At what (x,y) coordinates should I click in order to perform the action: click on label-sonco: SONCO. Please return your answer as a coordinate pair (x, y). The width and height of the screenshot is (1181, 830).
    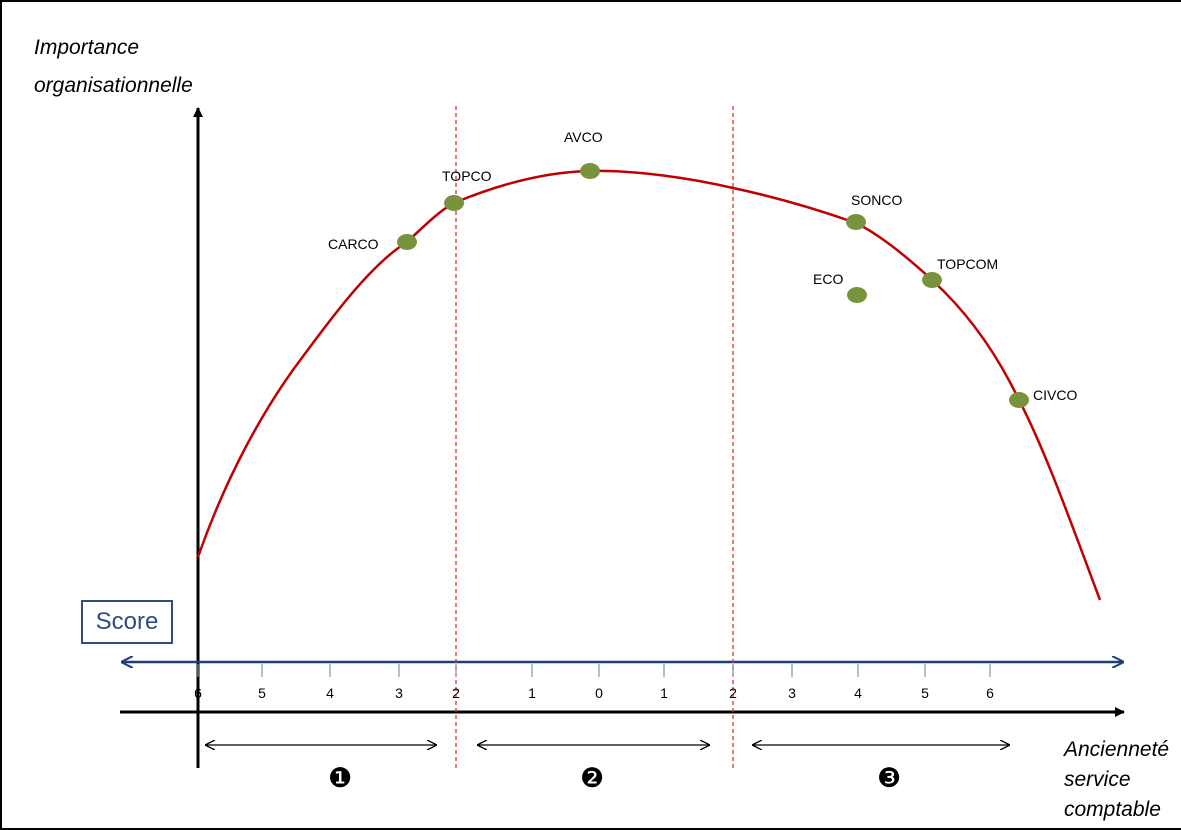
    Looking at the image, I should click on (876, 200).